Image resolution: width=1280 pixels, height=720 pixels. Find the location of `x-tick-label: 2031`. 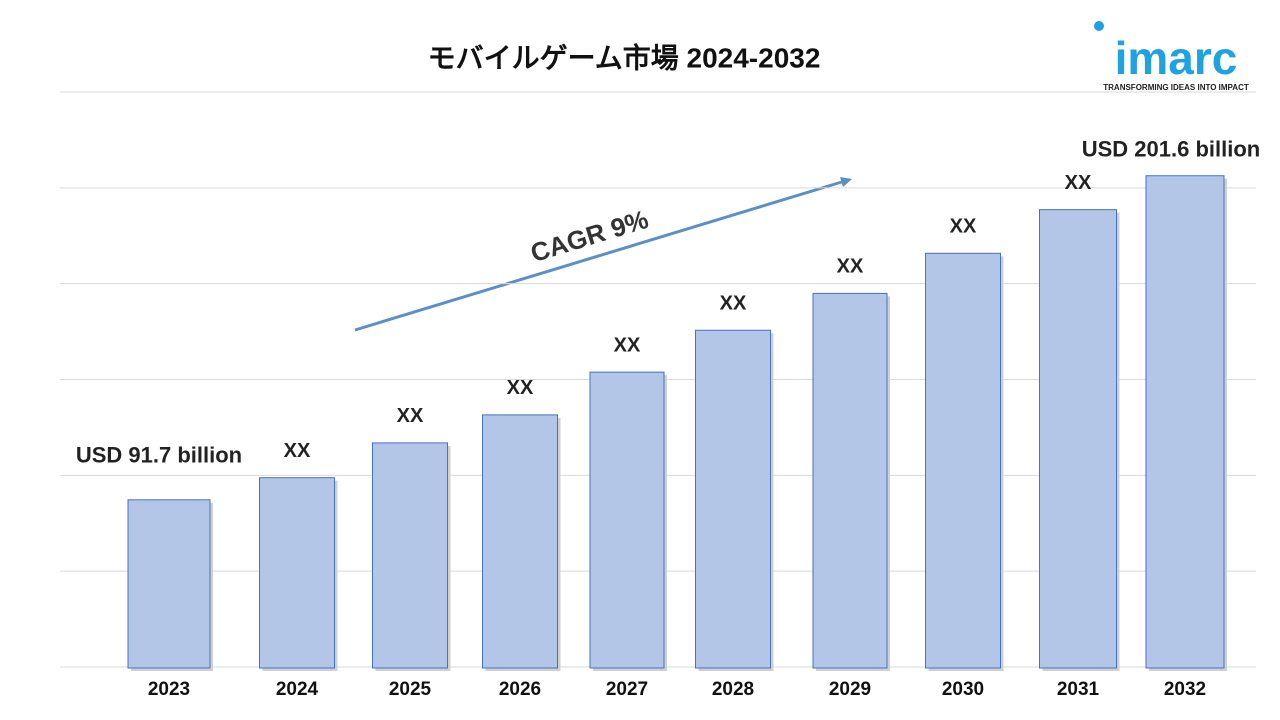

x-tick-label: 2031 is located at coordinates (1078, 689).